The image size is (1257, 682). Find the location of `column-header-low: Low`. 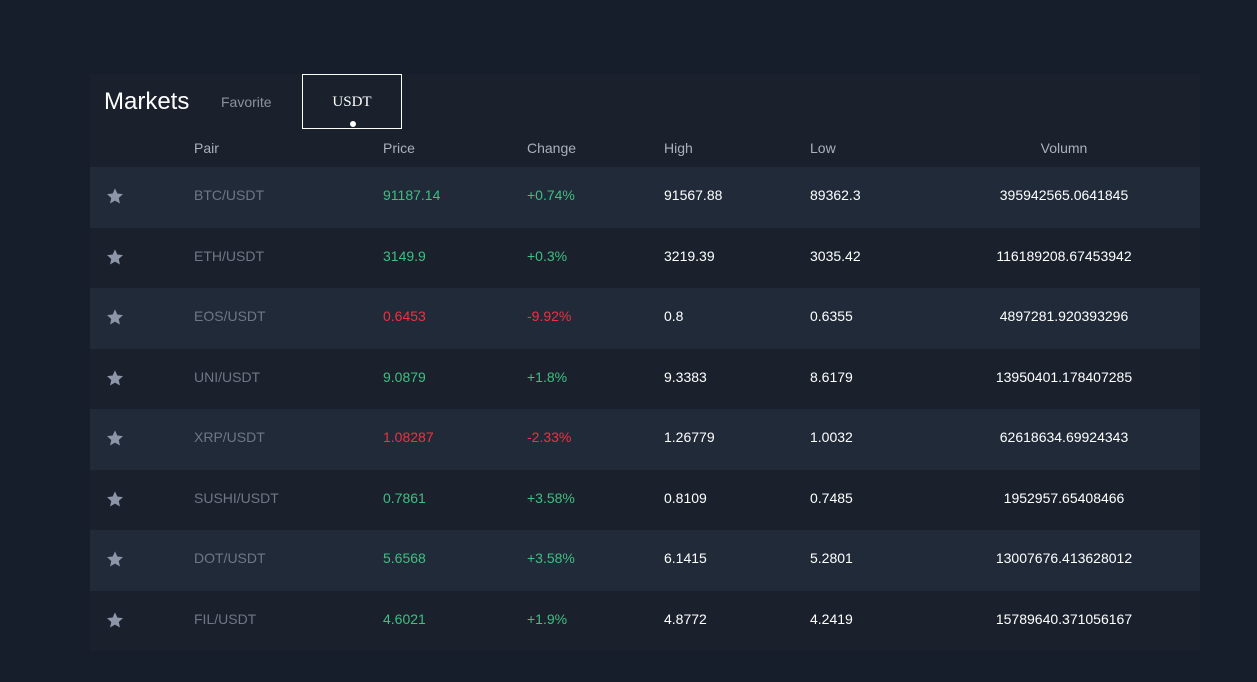

column-header-low: Low is located at coordinates (823, 148).